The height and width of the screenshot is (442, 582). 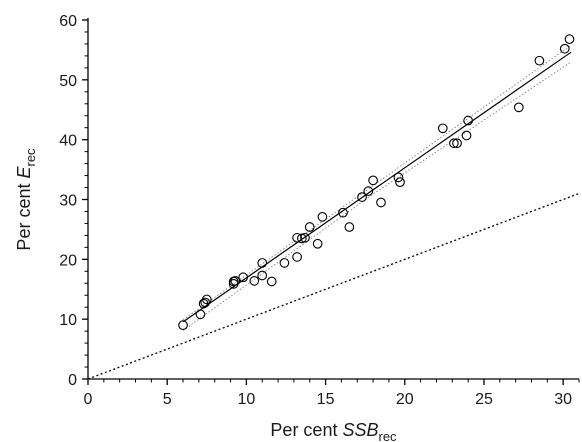 What do you see at coordinates (88, 399) in the screenshot?
I see `x-tick-label: 0` at bounding box center [88, 399].